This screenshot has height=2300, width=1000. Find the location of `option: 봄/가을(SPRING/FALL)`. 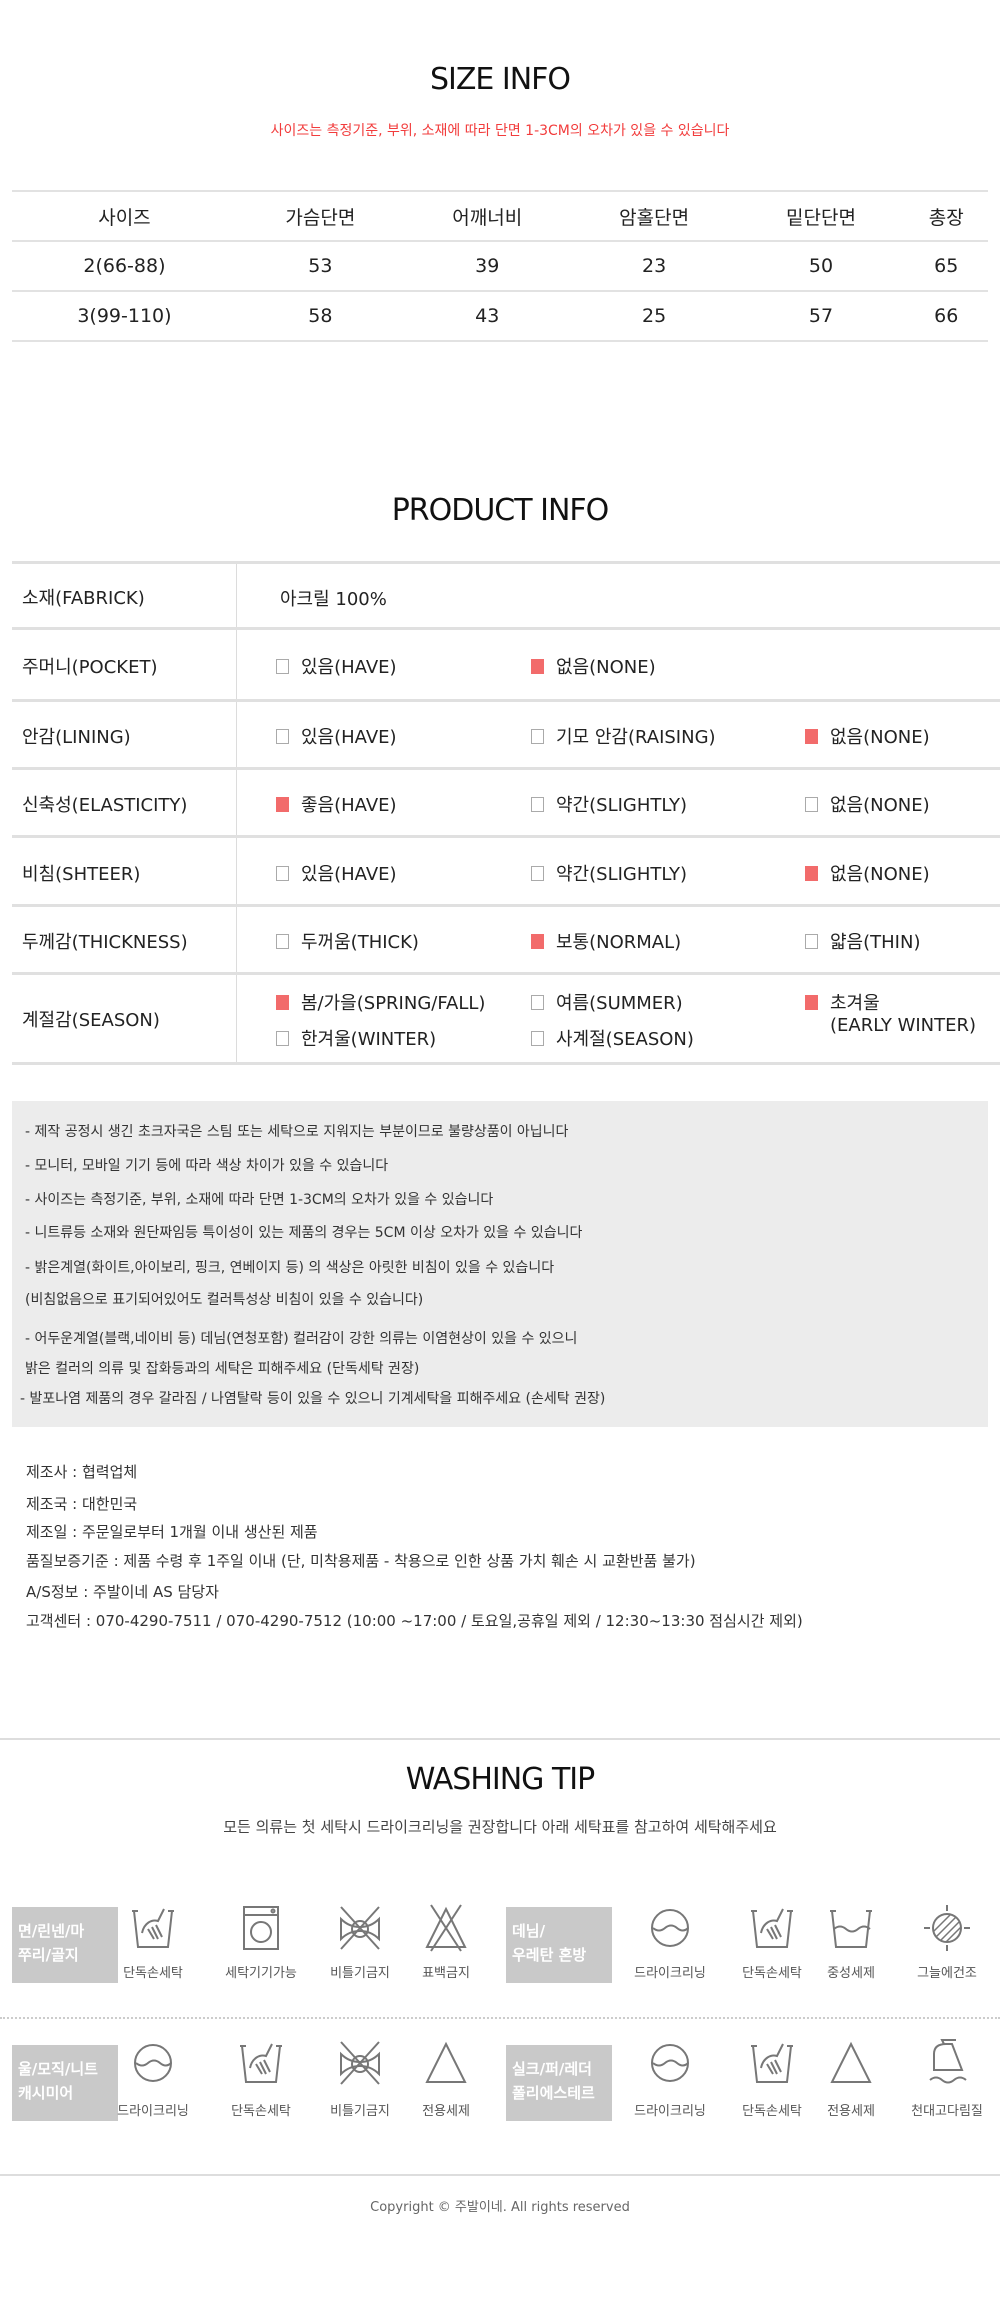

option: 봄/가을(SPRING/FALL) is located at coordinates (380, 1002).